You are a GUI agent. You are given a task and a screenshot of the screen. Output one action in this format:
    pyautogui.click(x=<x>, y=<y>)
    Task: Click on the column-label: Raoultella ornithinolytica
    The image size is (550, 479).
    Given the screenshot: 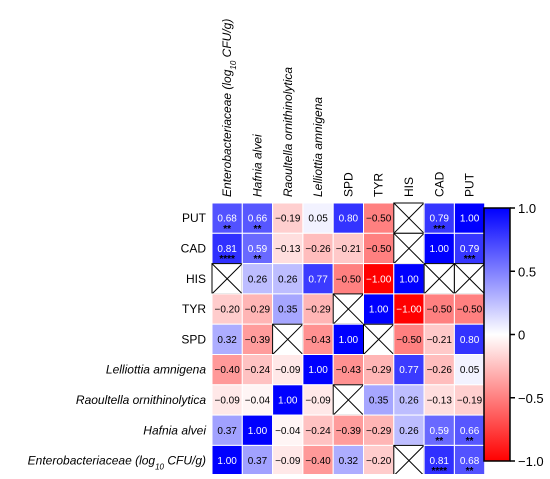 What is the action you would take?
    pyautogui.click(x=288, y=132)
    